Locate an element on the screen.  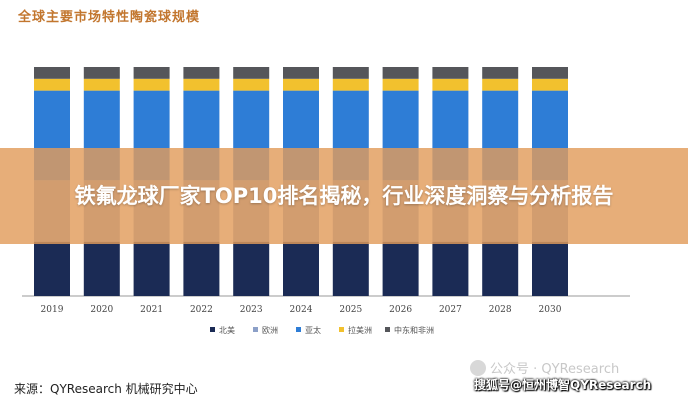
legend-label-0: 北美 is located at coordinates (227, 330).